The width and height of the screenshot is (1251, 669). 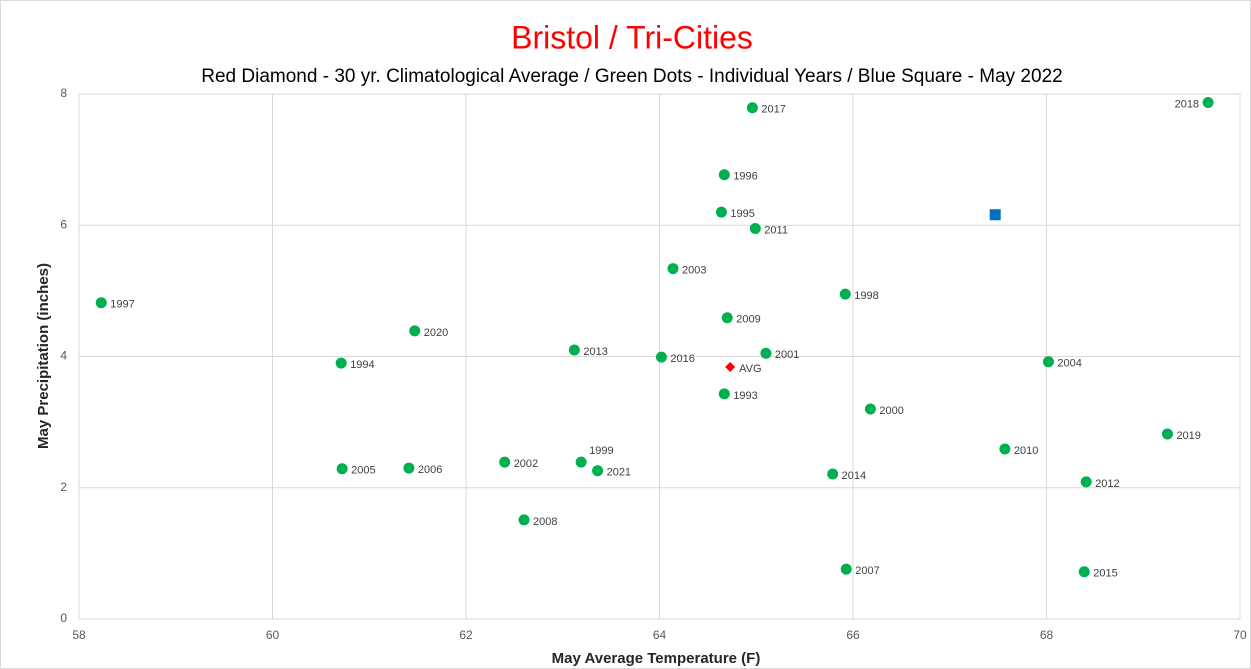 I want to click on point-label: 2003, so click(x=694, y=270).